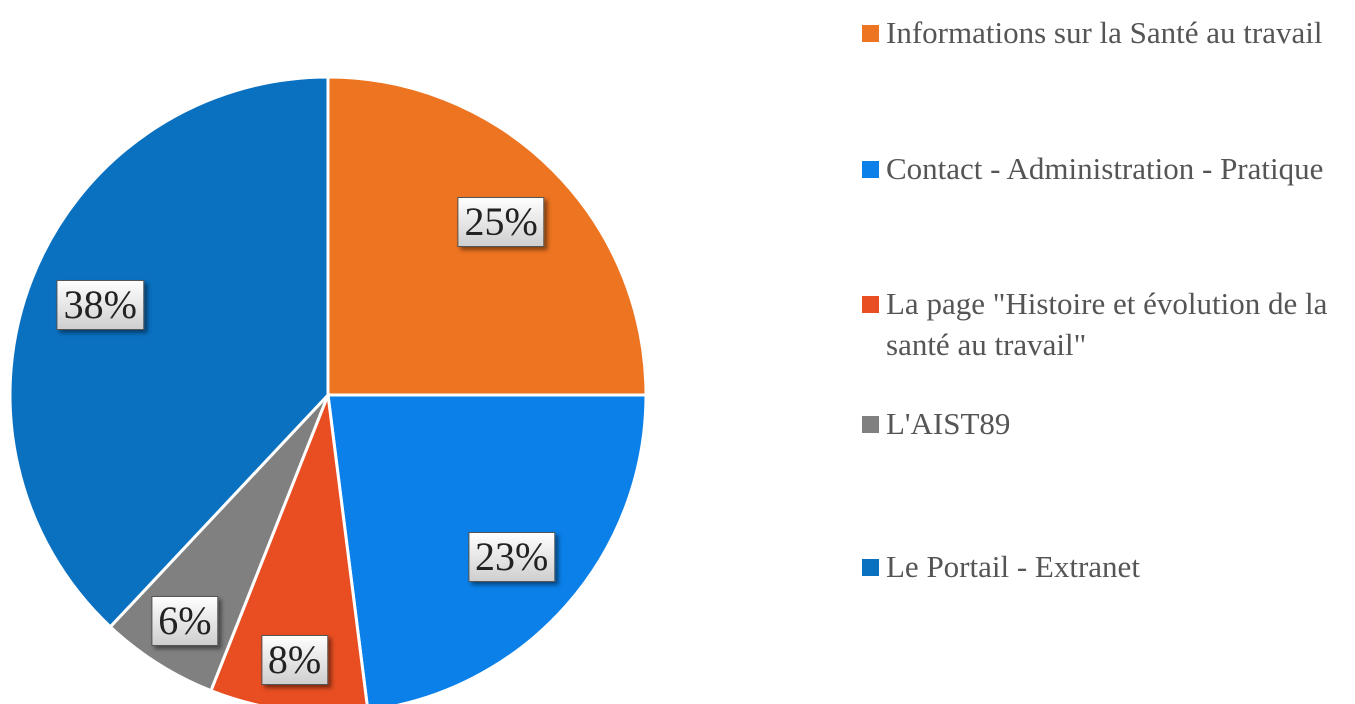  I want to click on data-label: 8%, so click(294, 660).